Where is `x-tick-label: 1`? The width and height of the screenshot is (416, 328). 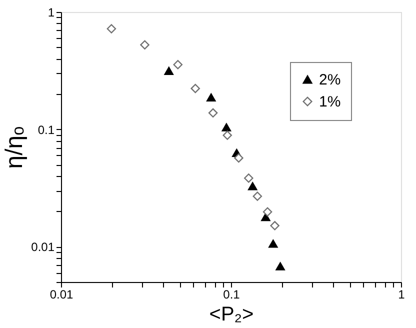
x-tick-label: 1 is located at coordinates (402, 295).